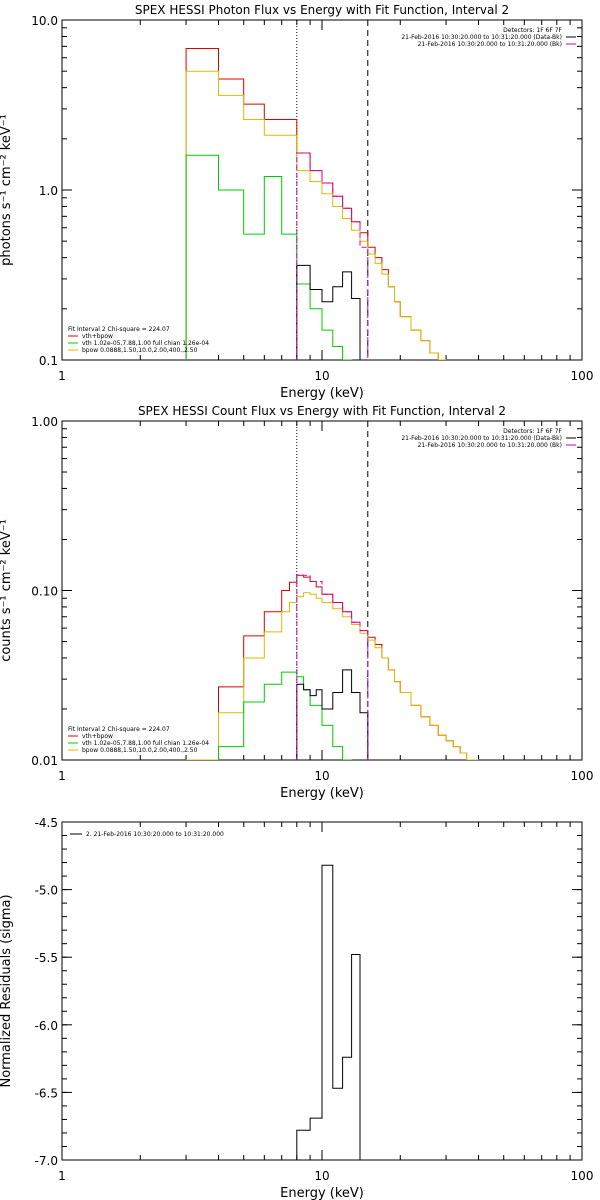  Describe the element at coordinates (46, 1026) in the screenshot. I see `y-tick-label: -6.0` at that location.